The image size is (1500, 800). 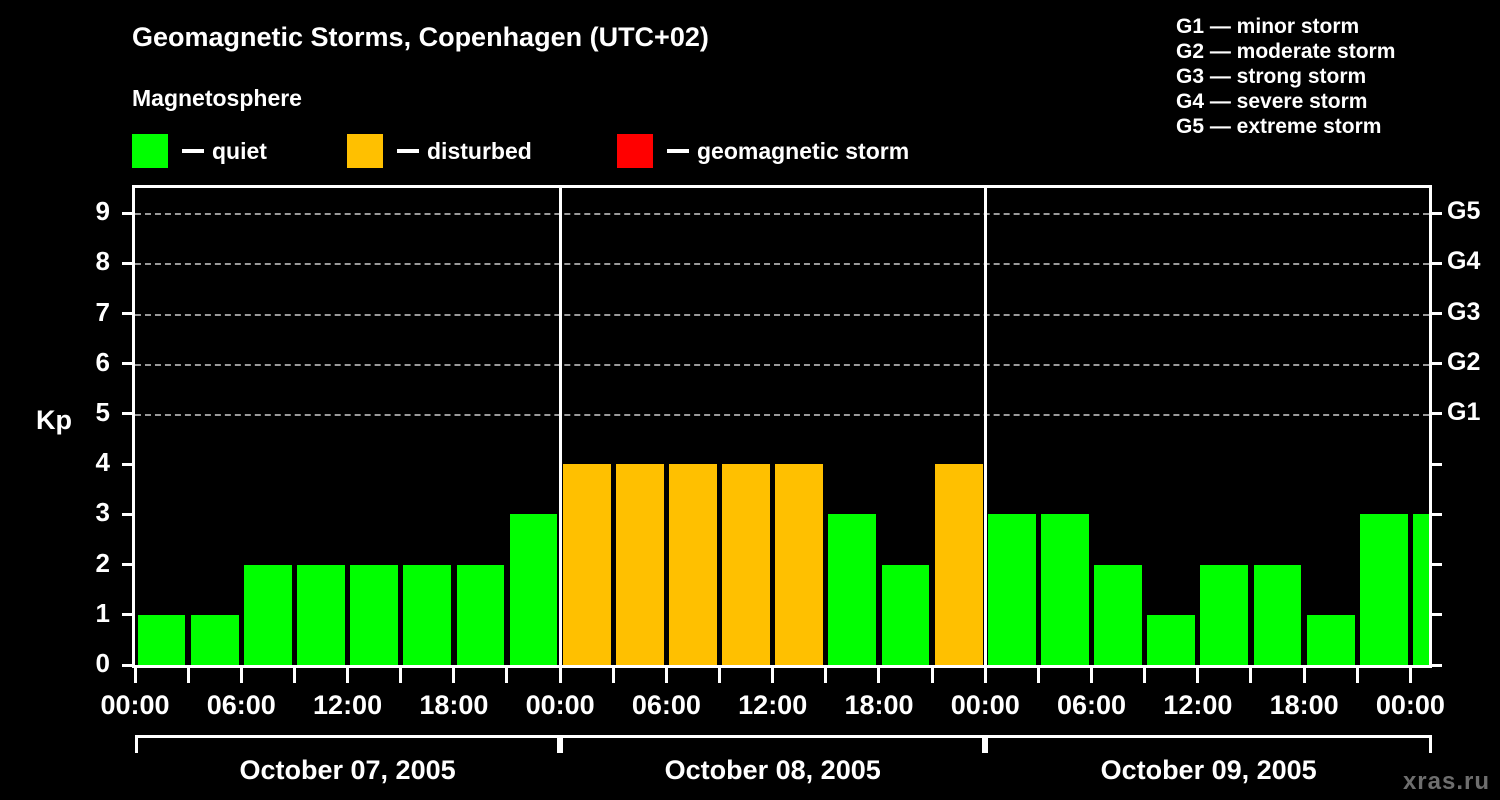 I want to click on g-scale-item-g5: G5 — extreme storm, so click(x=1279, y=126).